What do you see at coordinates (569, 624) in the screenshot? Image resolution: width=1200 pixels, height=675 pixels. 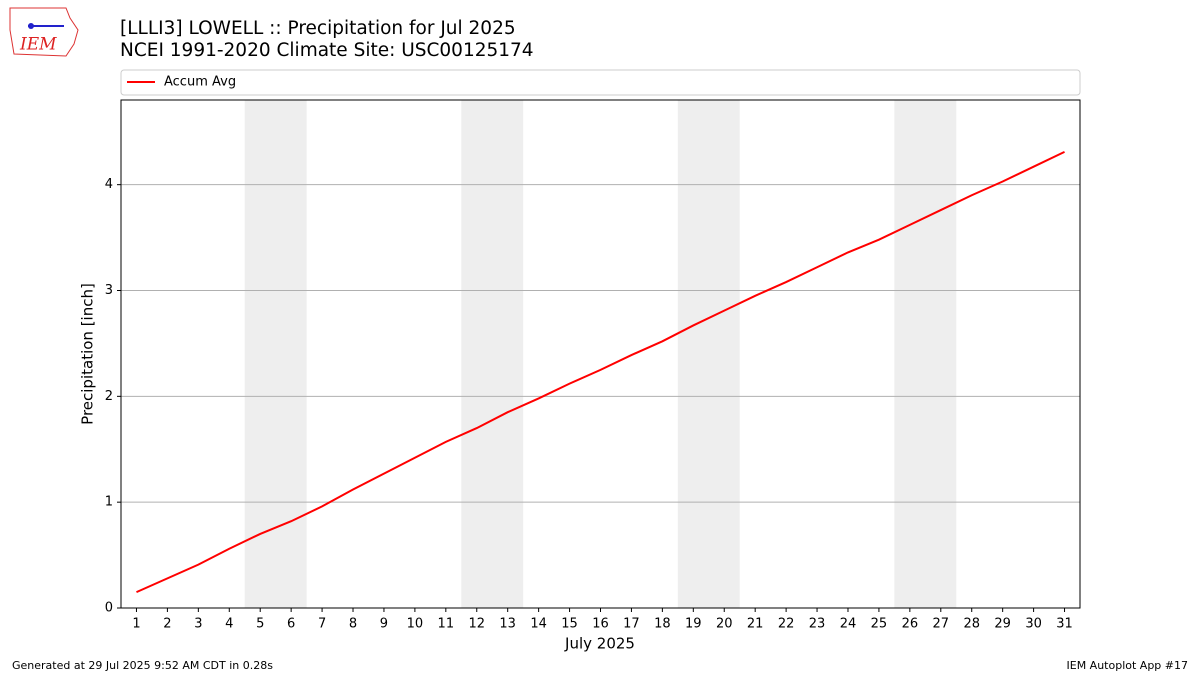 I see `x-tick-label: 15` at bounding box center [569, 624].